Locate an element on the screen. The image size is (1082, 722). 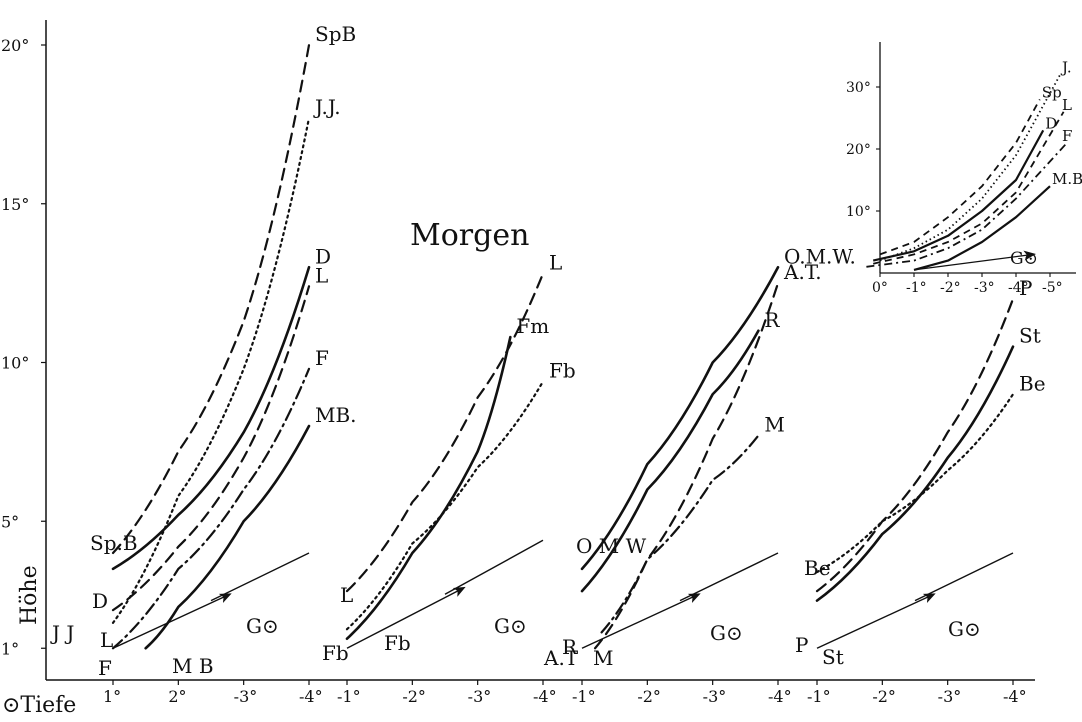
series-st-line is located at coordinates (915, 473).